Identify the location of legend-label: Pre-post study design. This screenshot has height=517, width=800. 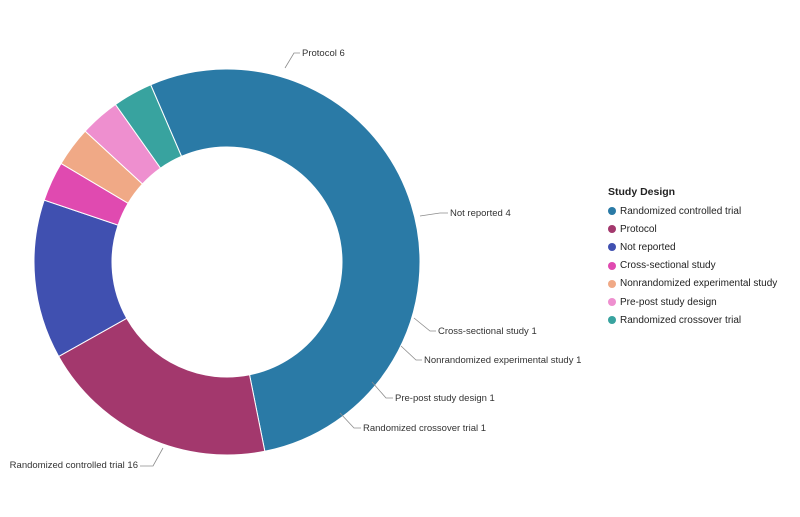
(668, 302).